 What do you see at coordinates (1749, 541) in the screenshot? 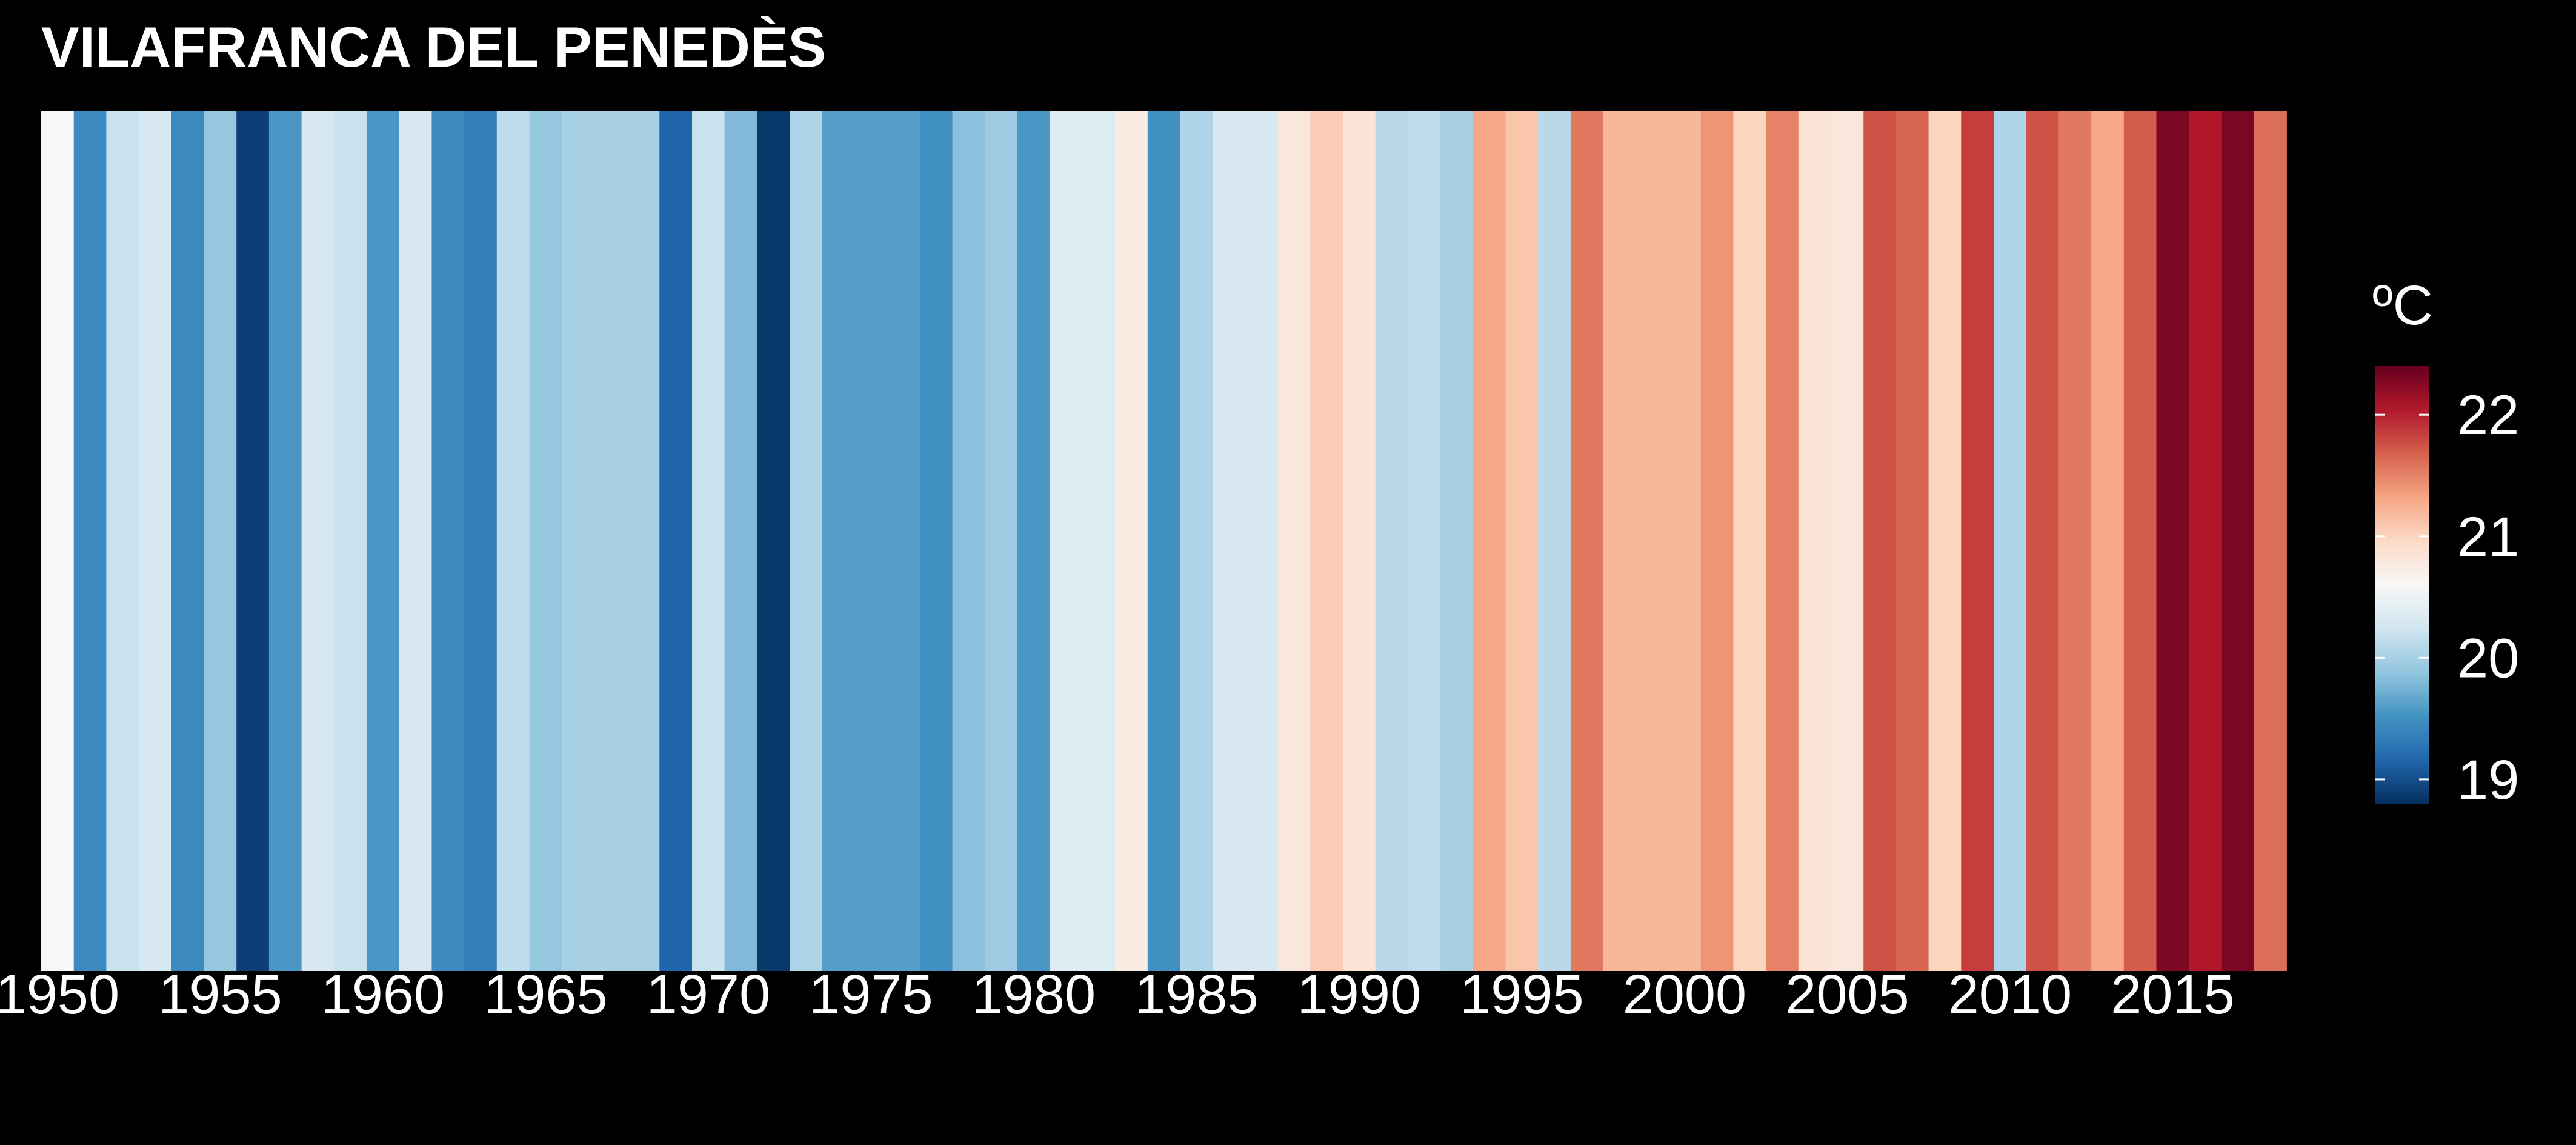
I see `stripe-2002` at bounding box center [1749, 541].